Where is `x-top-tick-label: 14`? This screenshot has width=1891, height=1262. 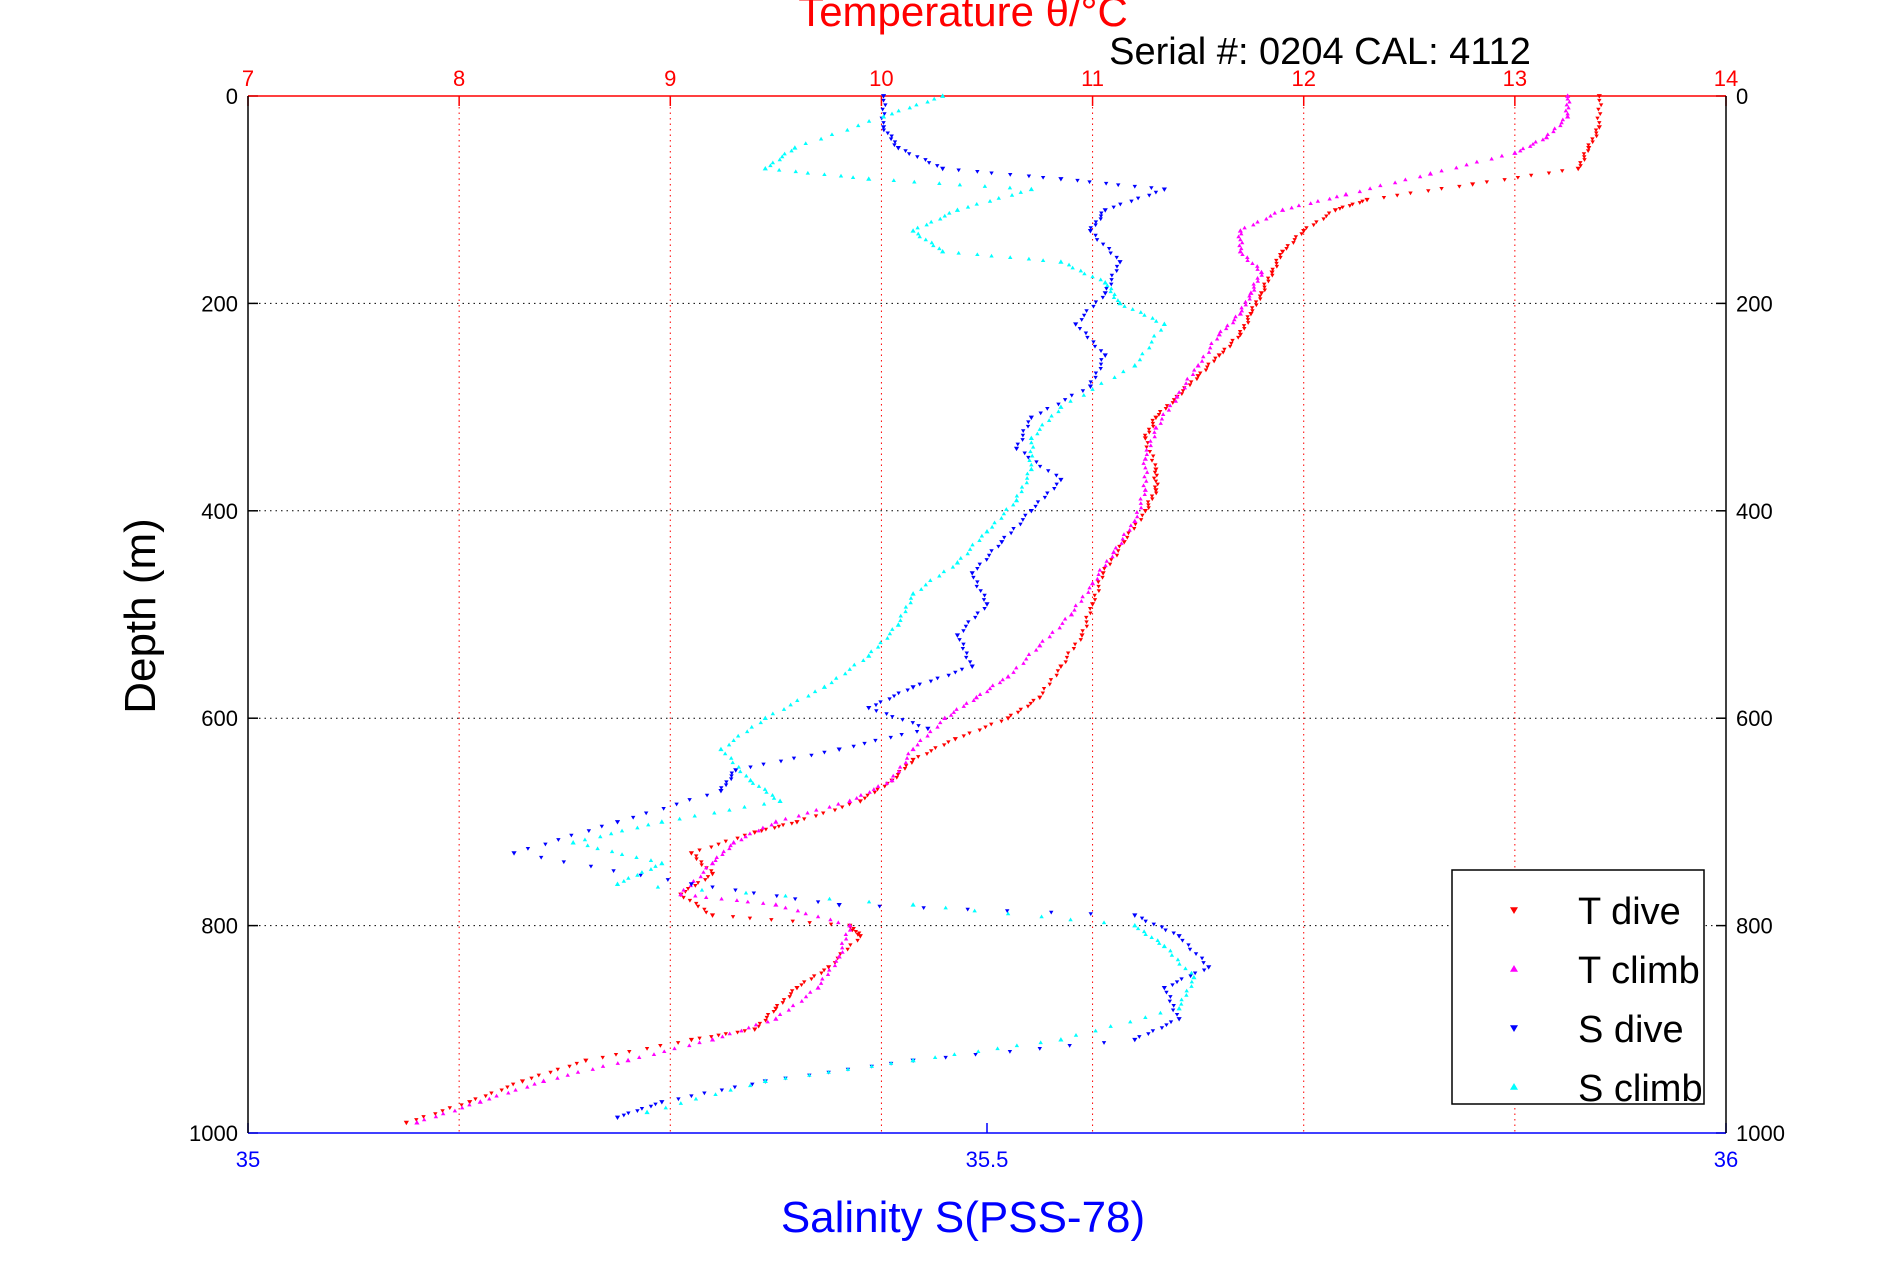 x-top-tick-label: 14 is located at coordinates (1726, 78).